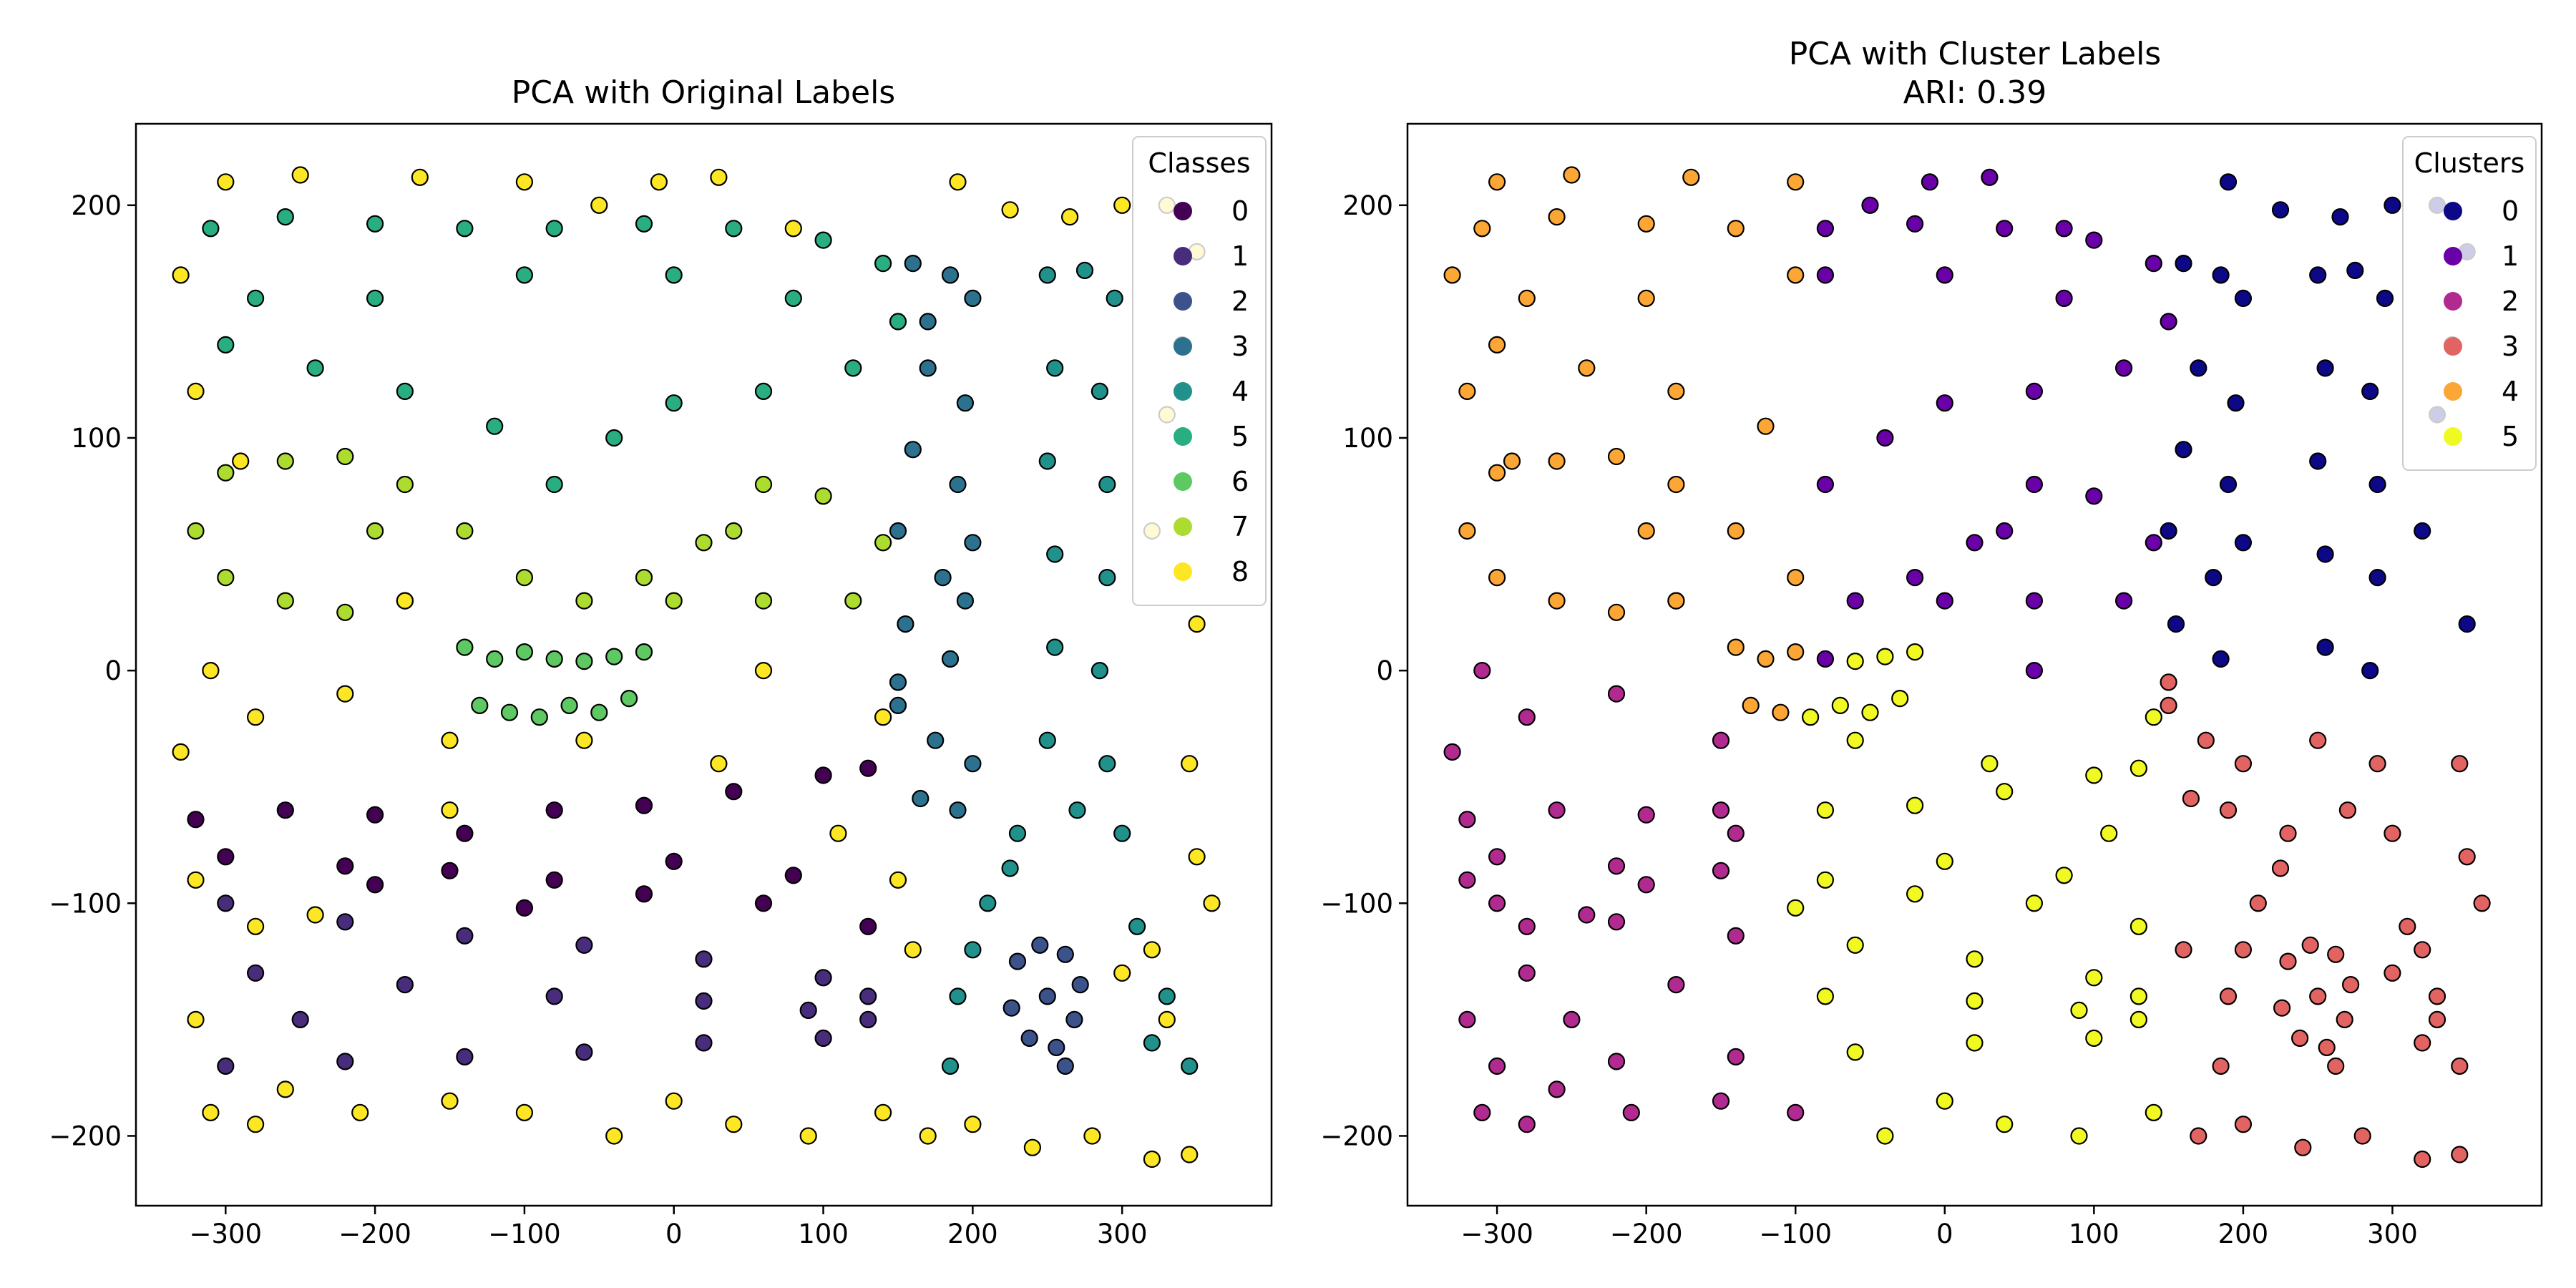 Image resolution: width=2576 pixels, height=1288 pixels. Describe the element at coordinates (1240, 526) in the screenshot. I see `legend-label: 7` at that location.